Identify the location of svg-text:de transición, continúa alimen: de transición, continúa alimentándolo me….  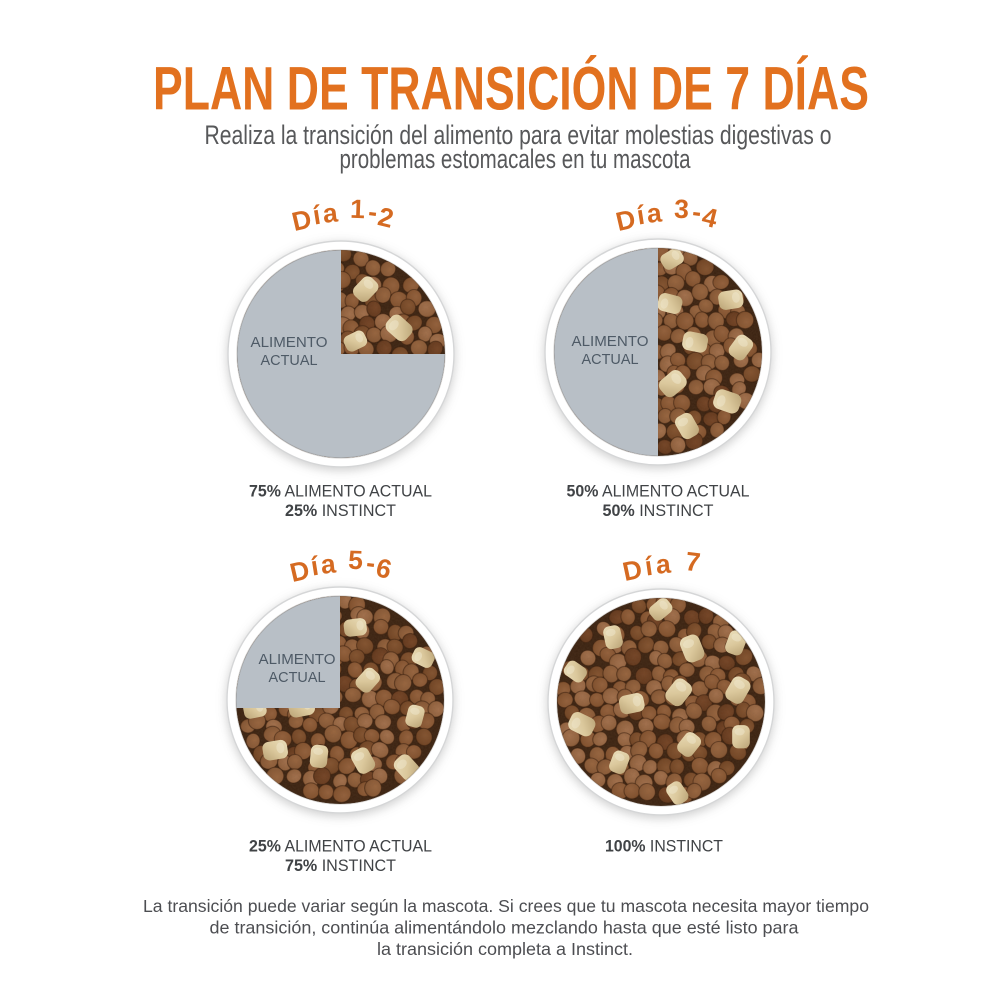
(504, 928).